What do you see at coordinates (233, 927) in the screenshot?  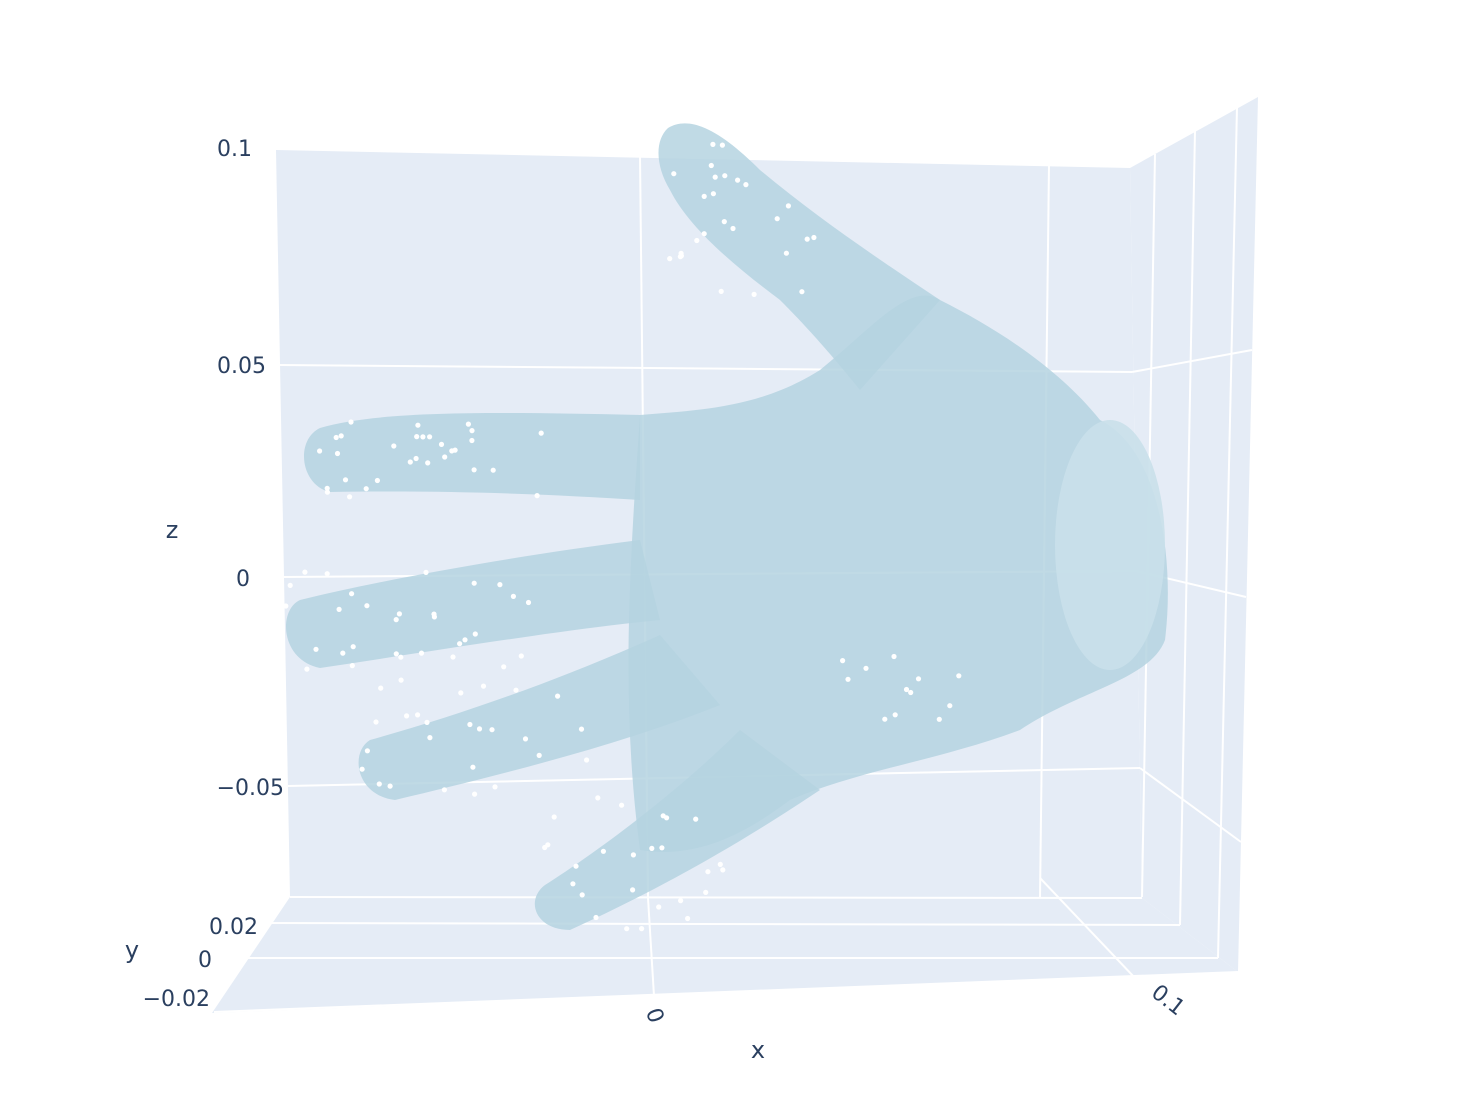 I see `y-tick-label: 0.02` at bounding box center [233, 927].